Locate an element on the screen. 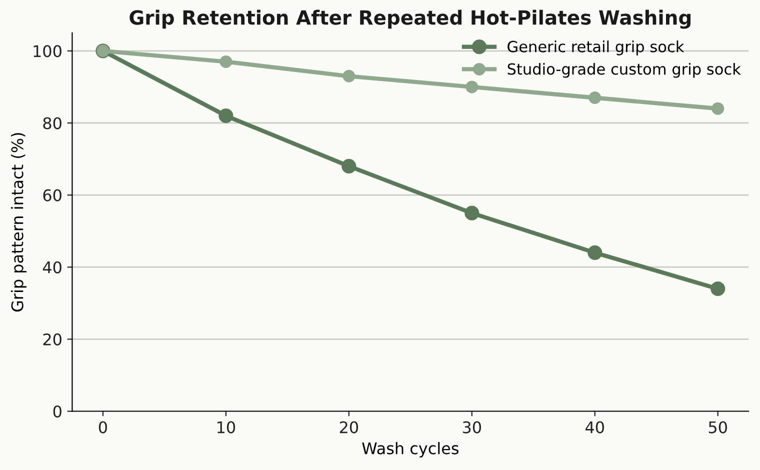  y-tick-label: 80 is located at coordinates (52, 123).